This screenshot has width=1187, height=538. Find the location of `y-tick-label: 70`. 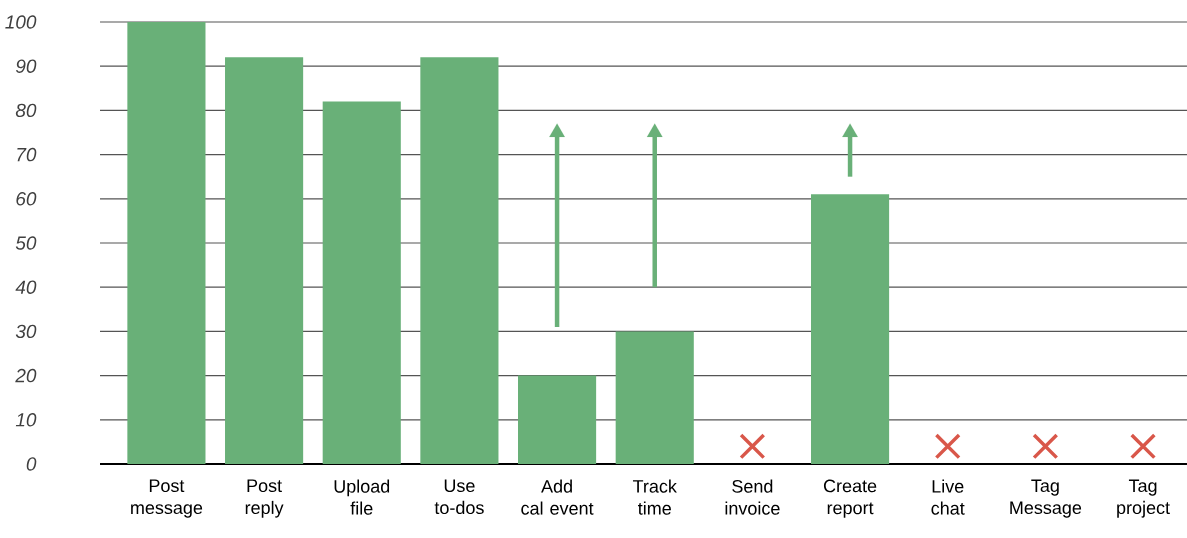

y-tick-label: 70 is located at coordinates (27, 154).